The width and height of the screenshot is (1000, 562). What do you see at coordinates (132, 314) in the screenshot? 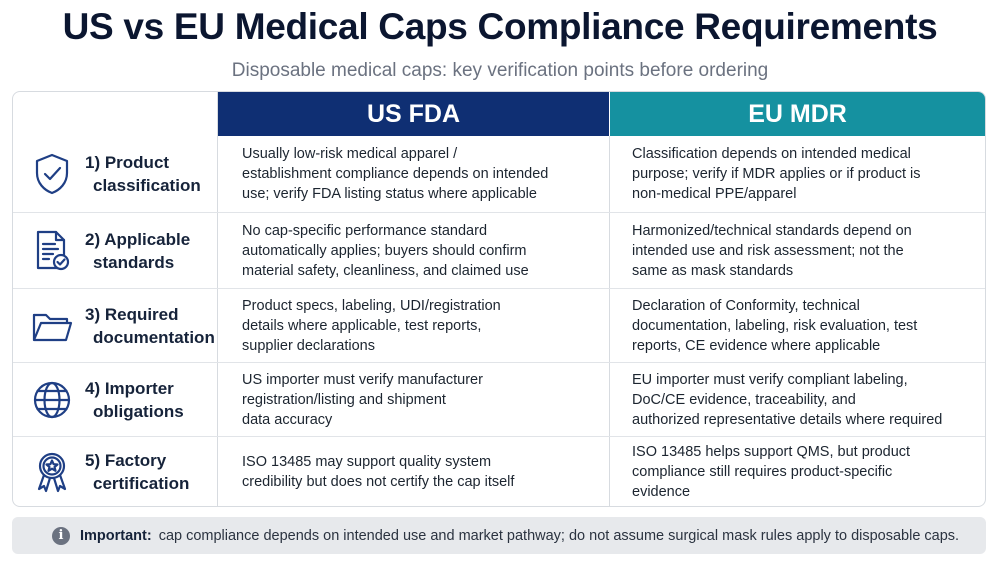
I see `row-label-line-1: 3) Required` at bounding box center [132, 314].